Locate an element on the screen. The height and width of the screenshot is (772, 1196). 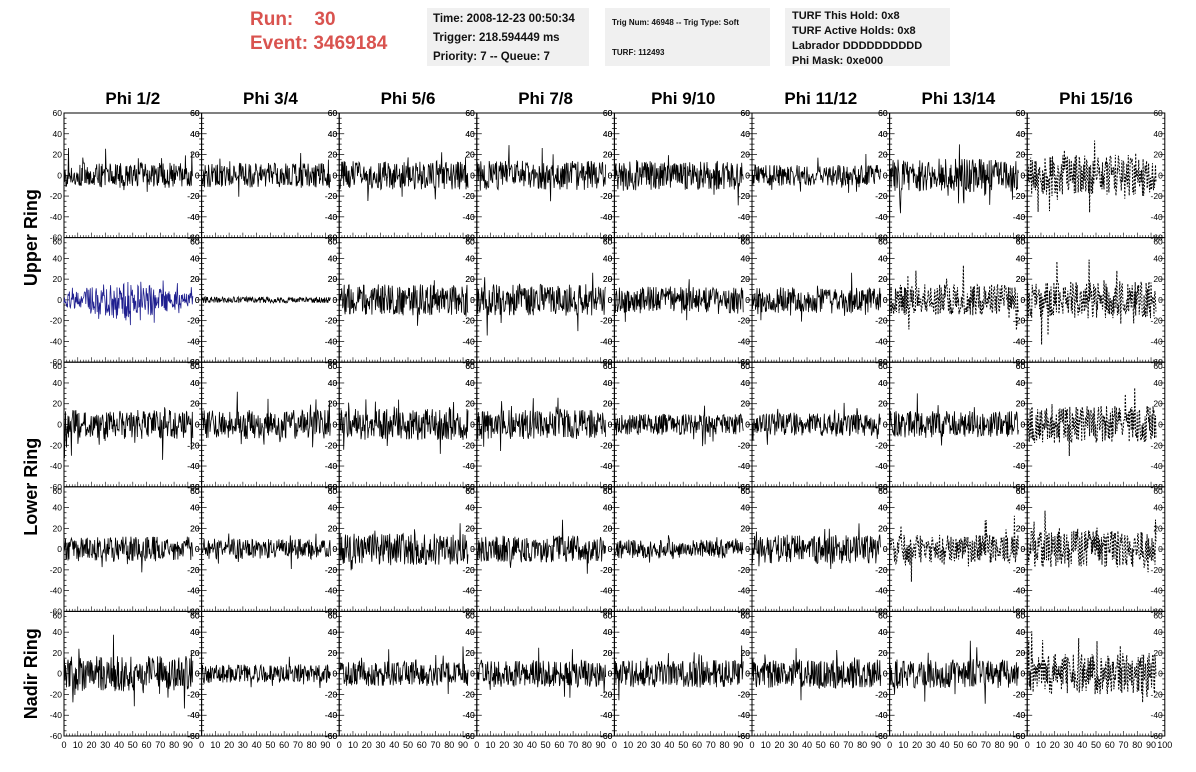
turf-active-holds-text: TURF Active Holds: 0x8 is located at coordinates (854, 31).